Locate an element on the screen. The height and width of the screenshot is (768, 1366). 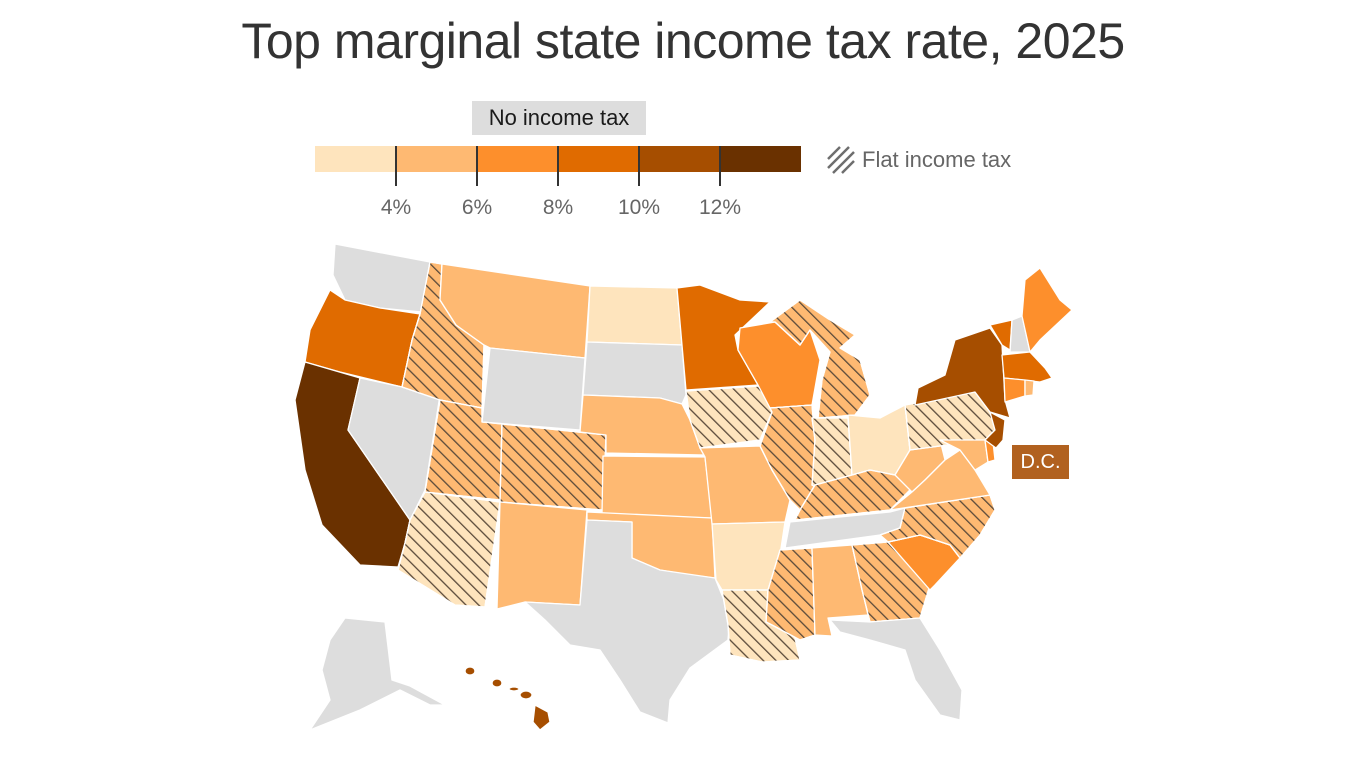
state-FL is located at coordinates (896, 669).